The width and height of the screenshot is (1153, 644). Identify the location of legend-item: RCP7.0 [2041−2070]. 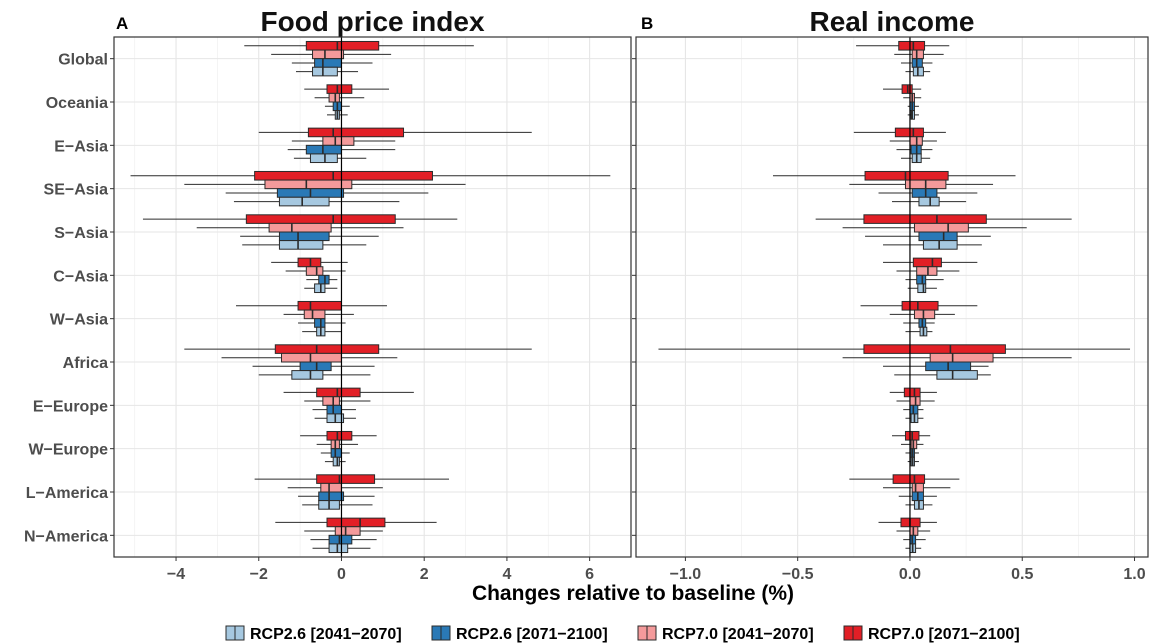
(725, 634).